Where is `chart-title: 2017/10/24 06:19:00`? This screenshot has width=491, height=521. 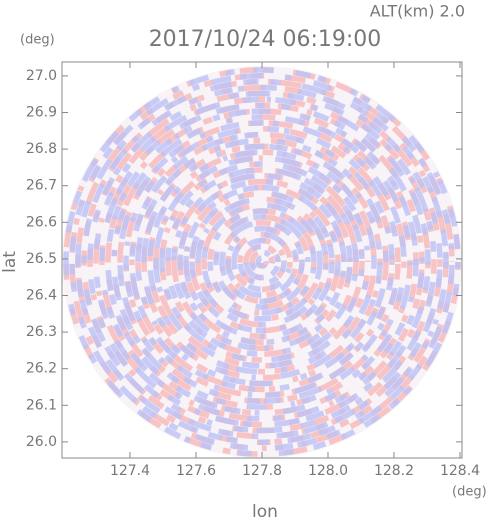
chart-title: 2017/10/24 06:19:00 is located at coordinates (265, 39).